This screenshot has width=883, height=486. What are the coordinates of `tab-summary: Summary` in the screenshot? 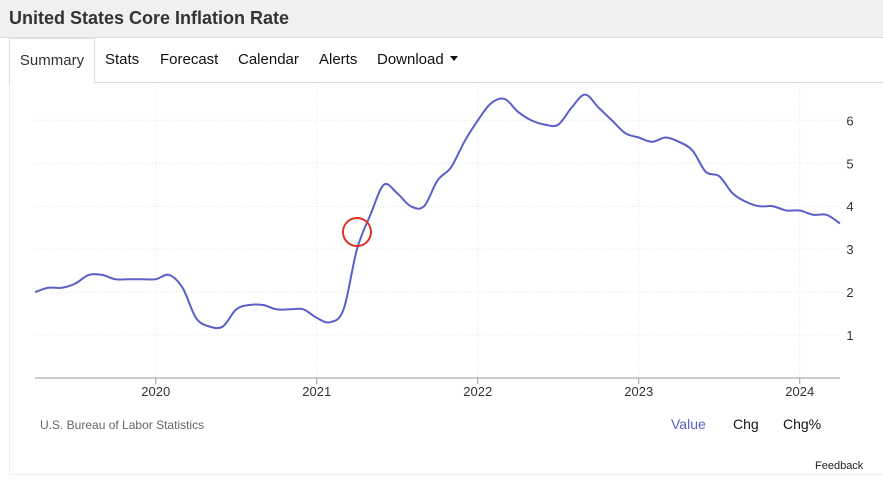 It's located at (52, 61).